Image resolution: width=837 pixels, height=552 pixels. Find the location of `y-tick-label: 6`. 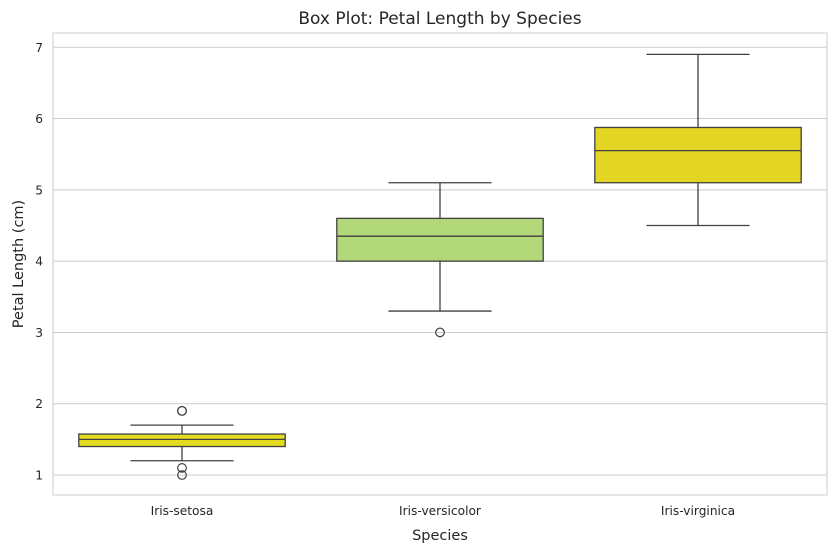

y-tick-label: 6 is located at coordinates (39, 119).